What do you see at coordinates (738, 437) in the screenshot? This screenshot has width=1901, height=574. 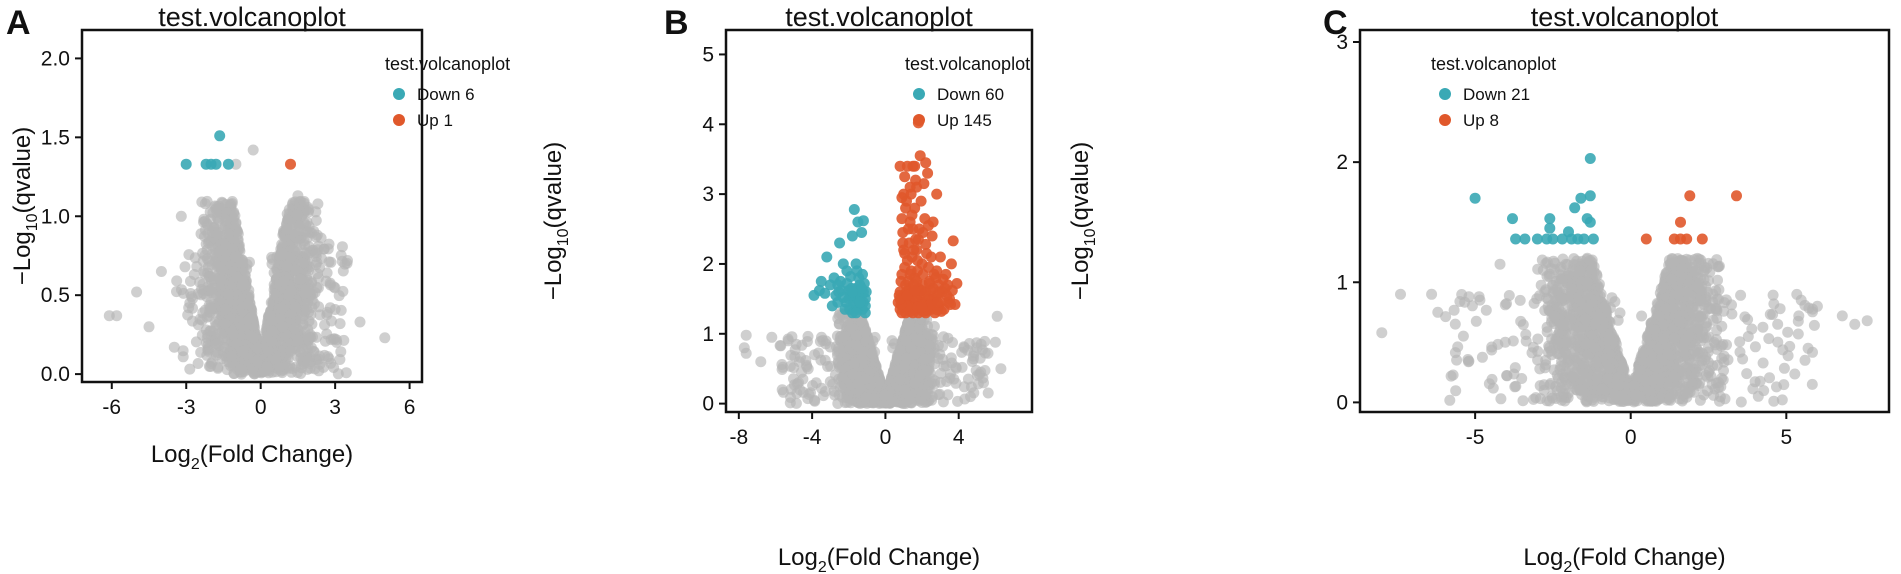 I see `x-tick-label: -8` at bounding box center [738, 437].